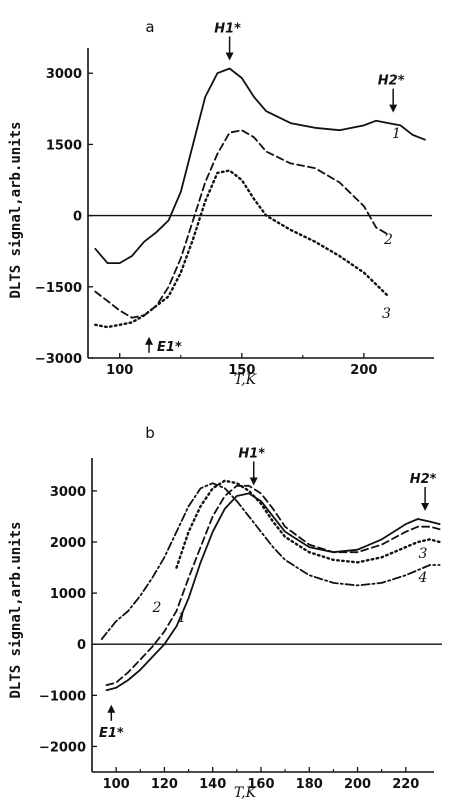  What do you see at coordinates (62, 696) in the screenshot?
I see `y-tick-label: −1000` at bounding box center [62, 696].